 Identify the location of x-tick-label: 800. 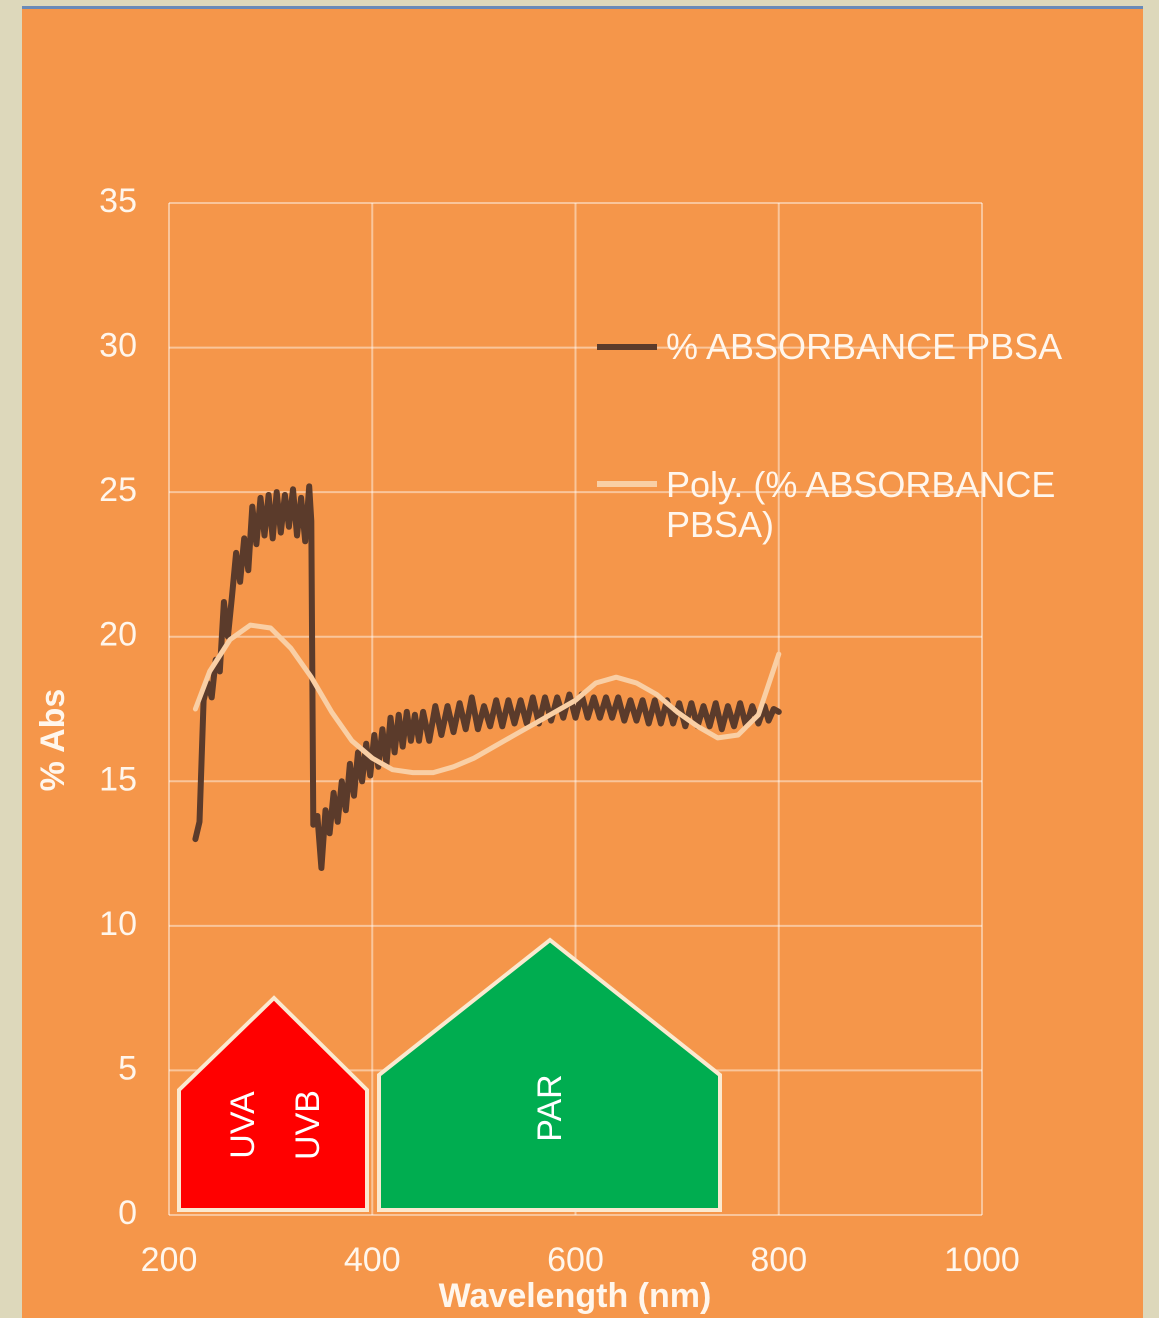
(778, 1260).